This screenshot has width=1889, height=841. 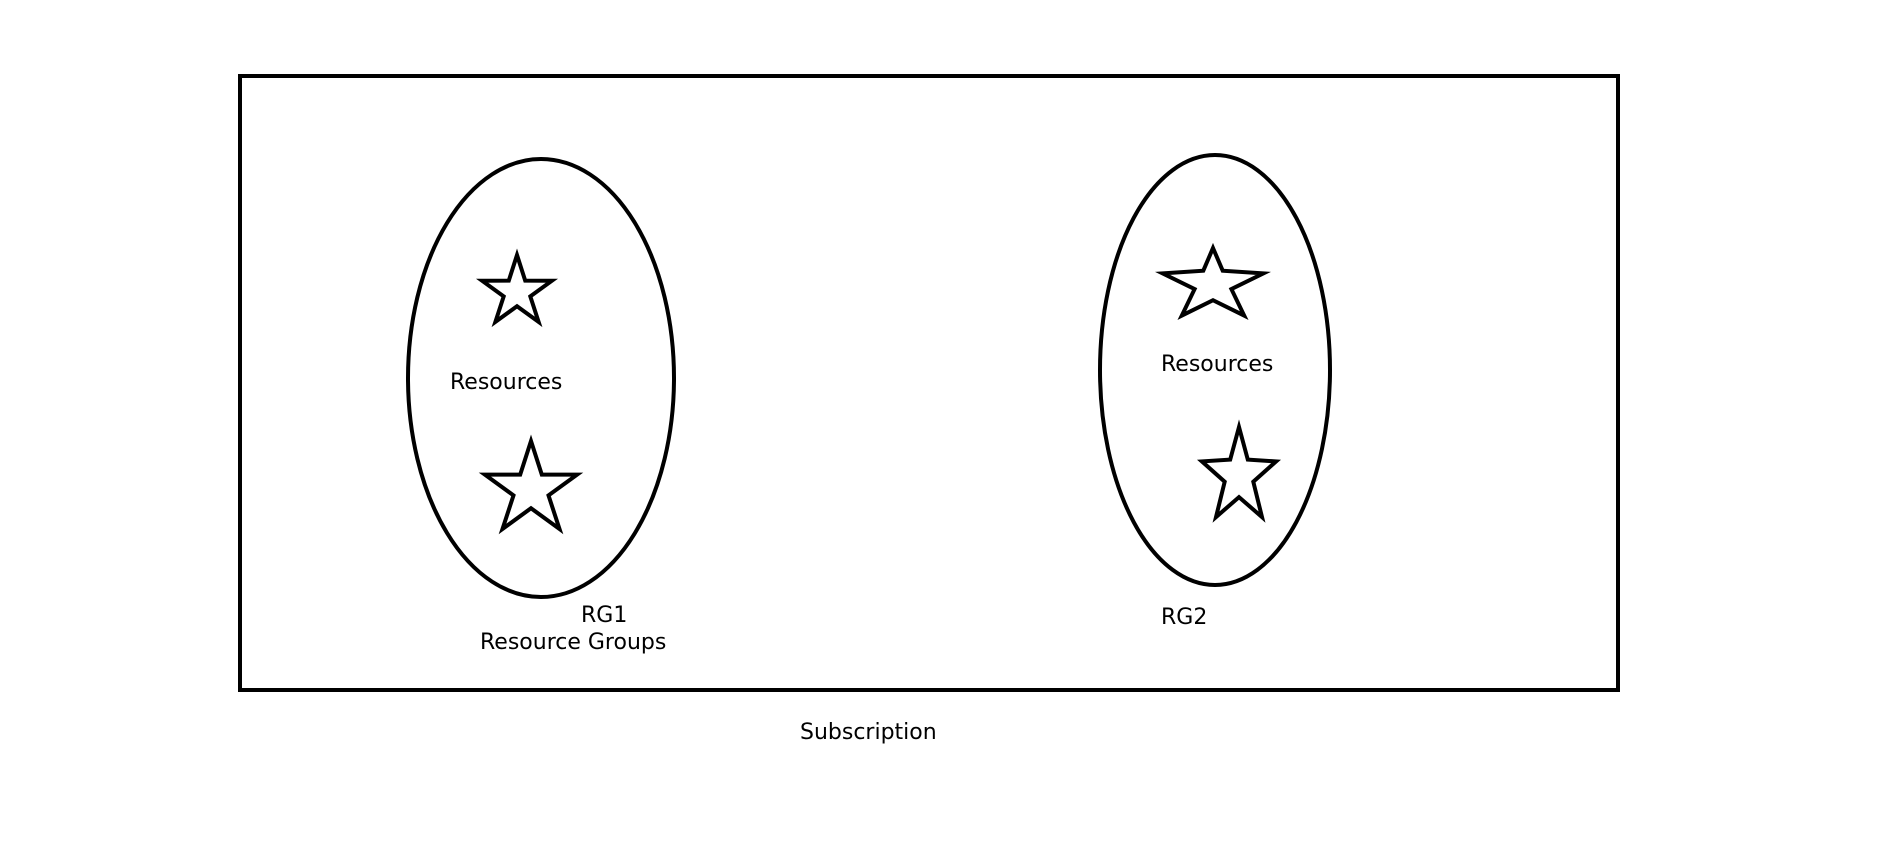 I want to click on resource-group-name: RG1, so click(x=604, y=615).